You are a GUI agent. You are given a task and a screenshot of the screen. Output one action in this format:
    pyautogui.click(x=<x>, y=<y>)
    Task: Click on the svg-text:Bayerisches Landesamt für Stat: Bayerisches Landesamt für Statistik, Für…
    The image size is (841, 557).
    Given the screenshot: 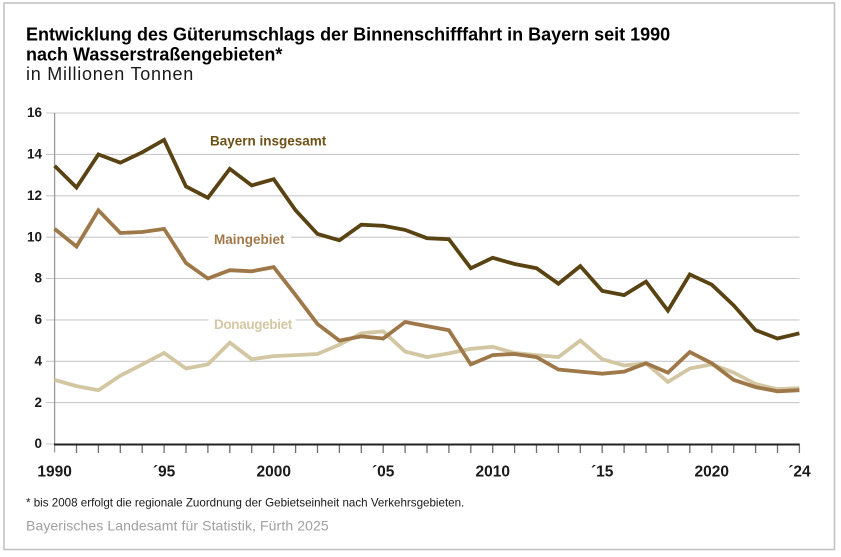 What is the action you would take?
    pyautogui.click(x=177, y=526)
    